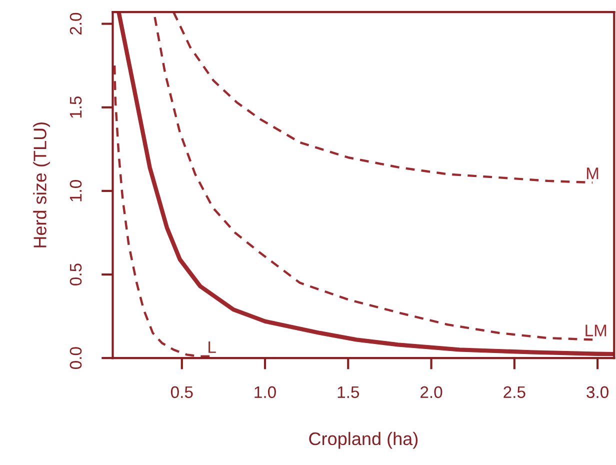  I want to click on x-tick-label: 1.5, so click(349, 392).